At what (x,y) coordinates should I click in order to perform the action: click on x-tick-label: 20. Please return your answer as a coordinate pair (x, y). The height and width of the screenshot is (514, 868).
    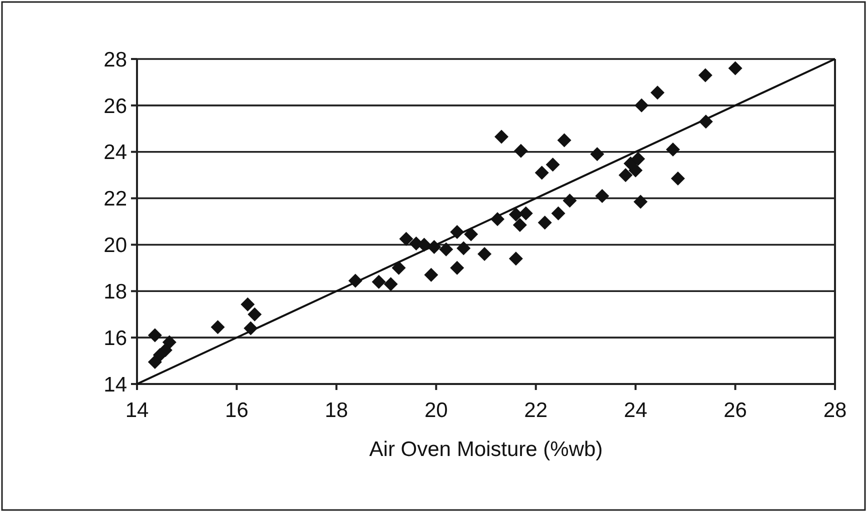
    Looking at the image, I should click on (436, 410).